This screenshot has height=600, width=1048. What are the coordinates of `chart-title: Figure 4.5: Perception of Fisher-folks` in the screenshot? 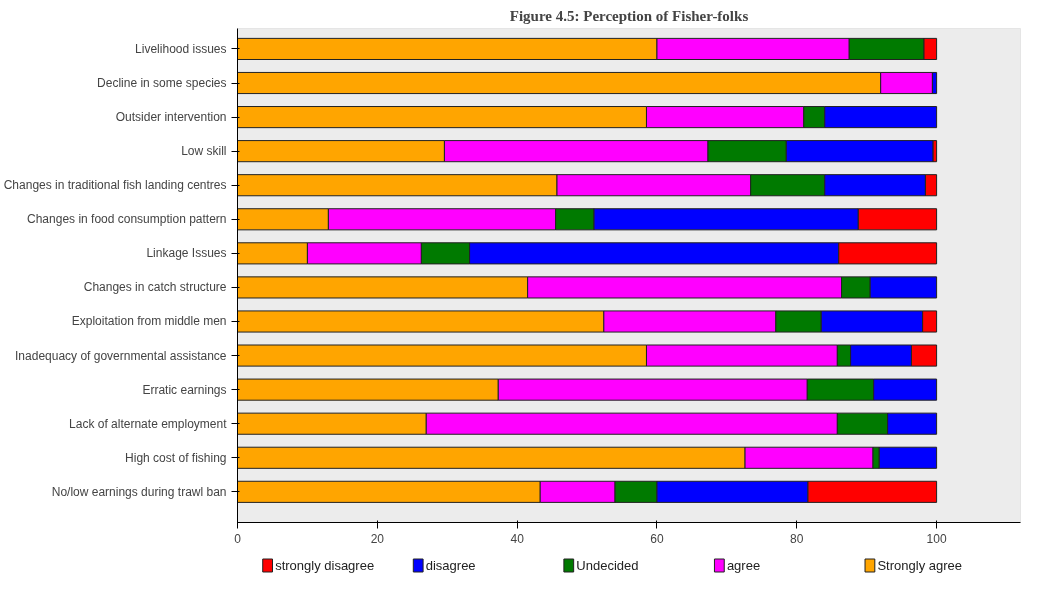 It's located at (629, 15).